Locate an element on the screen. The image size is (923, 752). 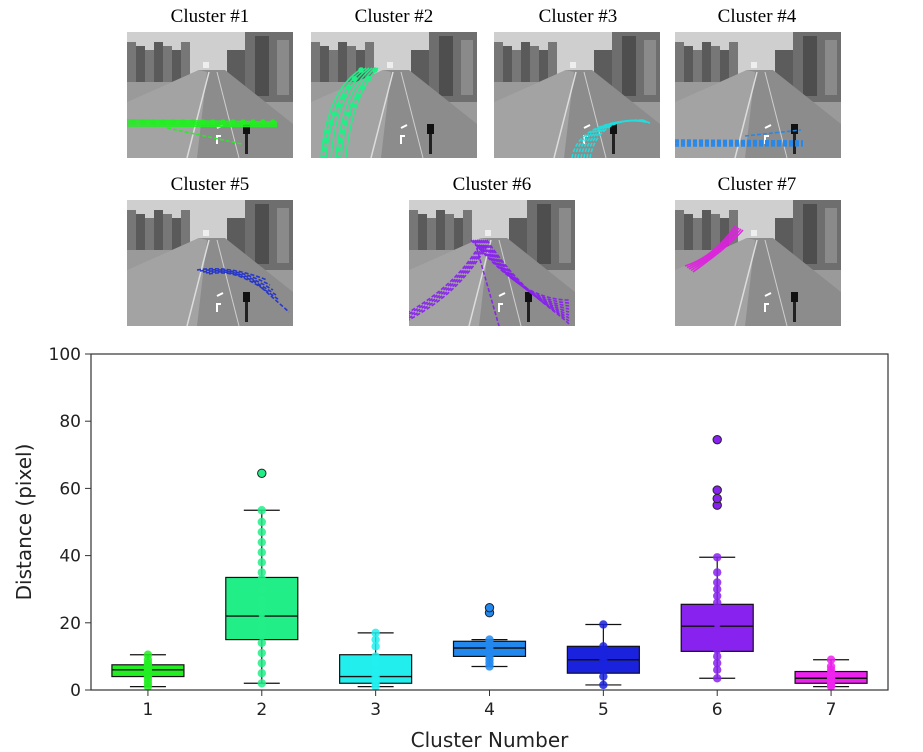
panel-title: Cluster #1 is located at coordinates (210, 16).